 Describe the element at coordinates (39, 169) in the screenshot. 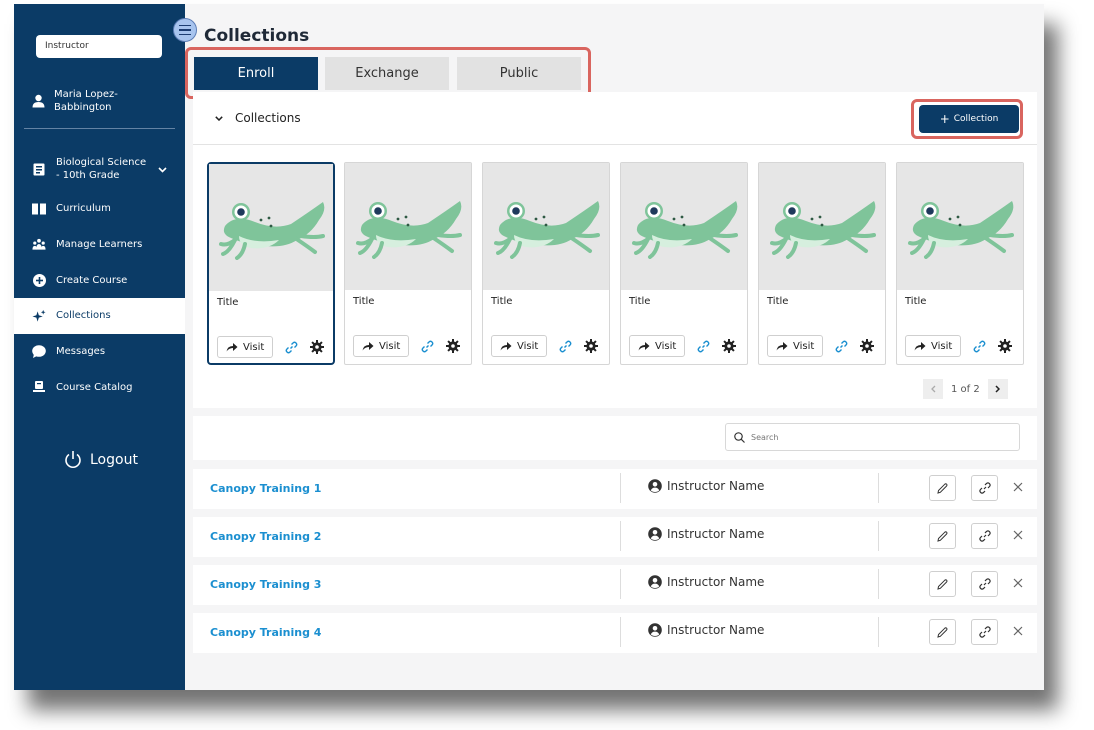

I see `id-card-icon` at that location.